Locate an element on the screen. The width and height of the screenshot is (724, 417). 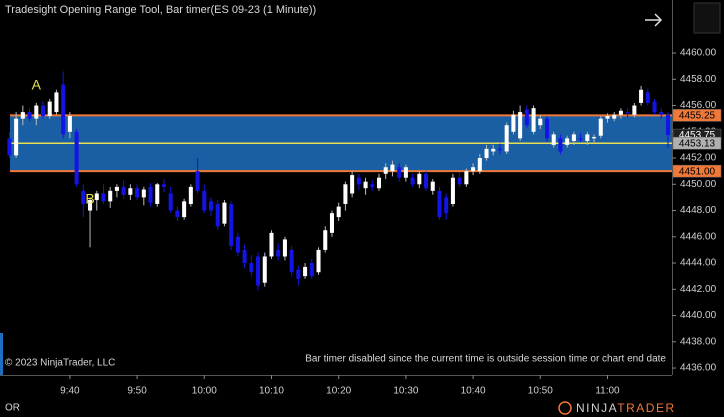
logo-icon is located at coordinates (565, 408).